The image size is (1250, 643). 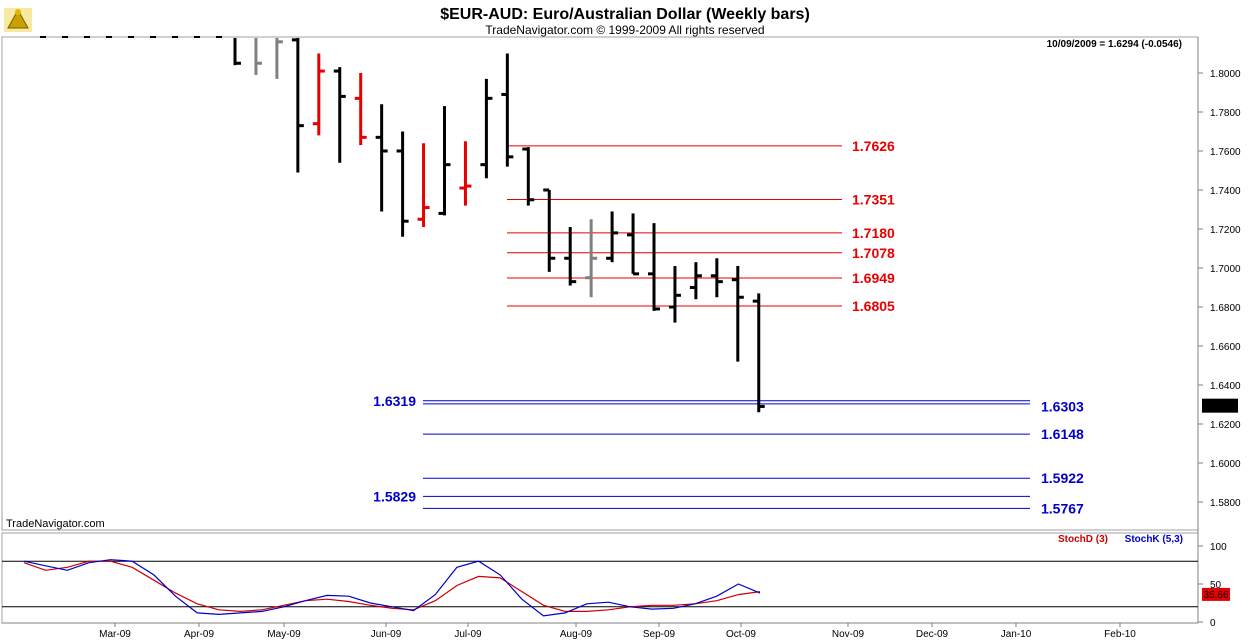 I want to click on support-label: 1.5922, so click(x=1062, y=478).